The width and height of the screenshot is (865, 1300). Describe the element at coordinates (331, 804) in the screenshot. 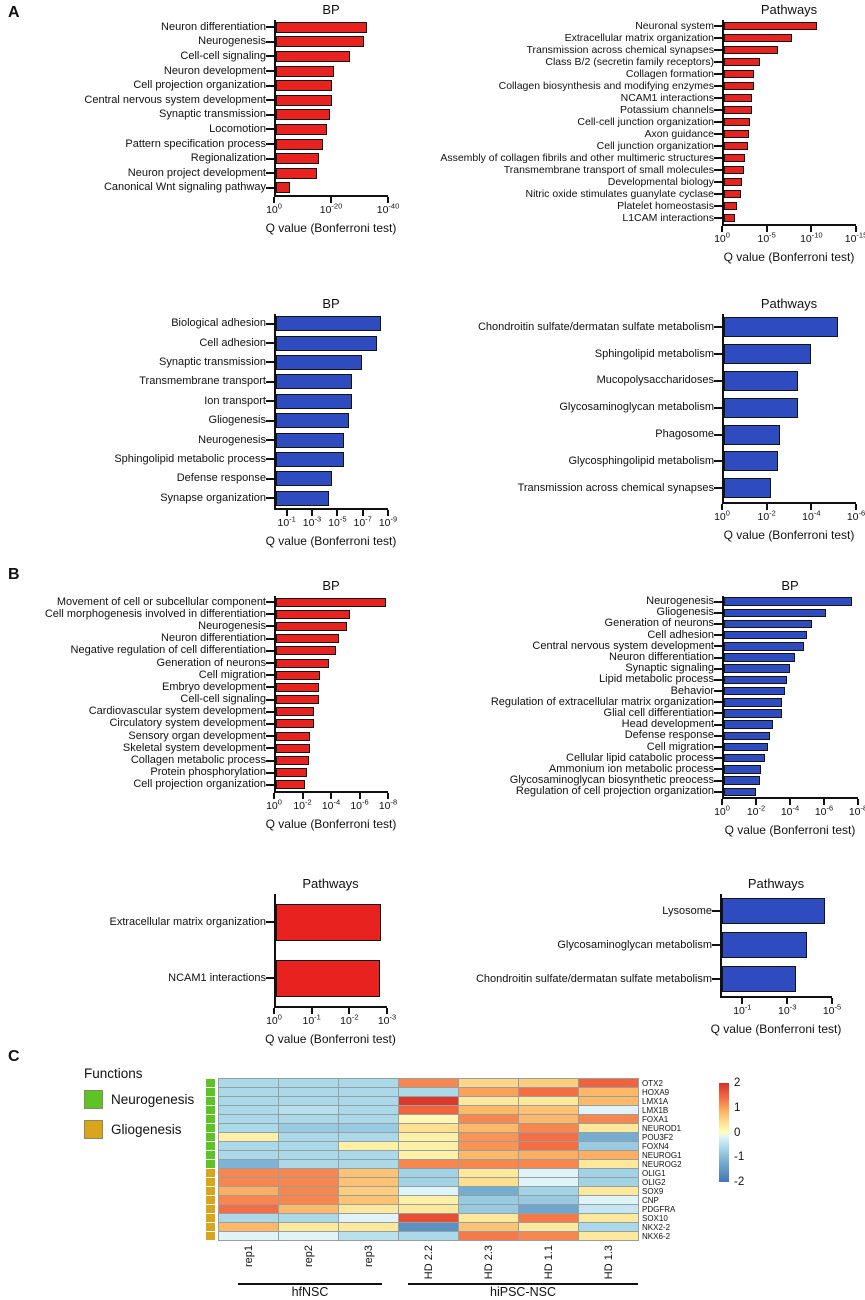

I see `axis-tick-label: 10⁻⁴` at that location.